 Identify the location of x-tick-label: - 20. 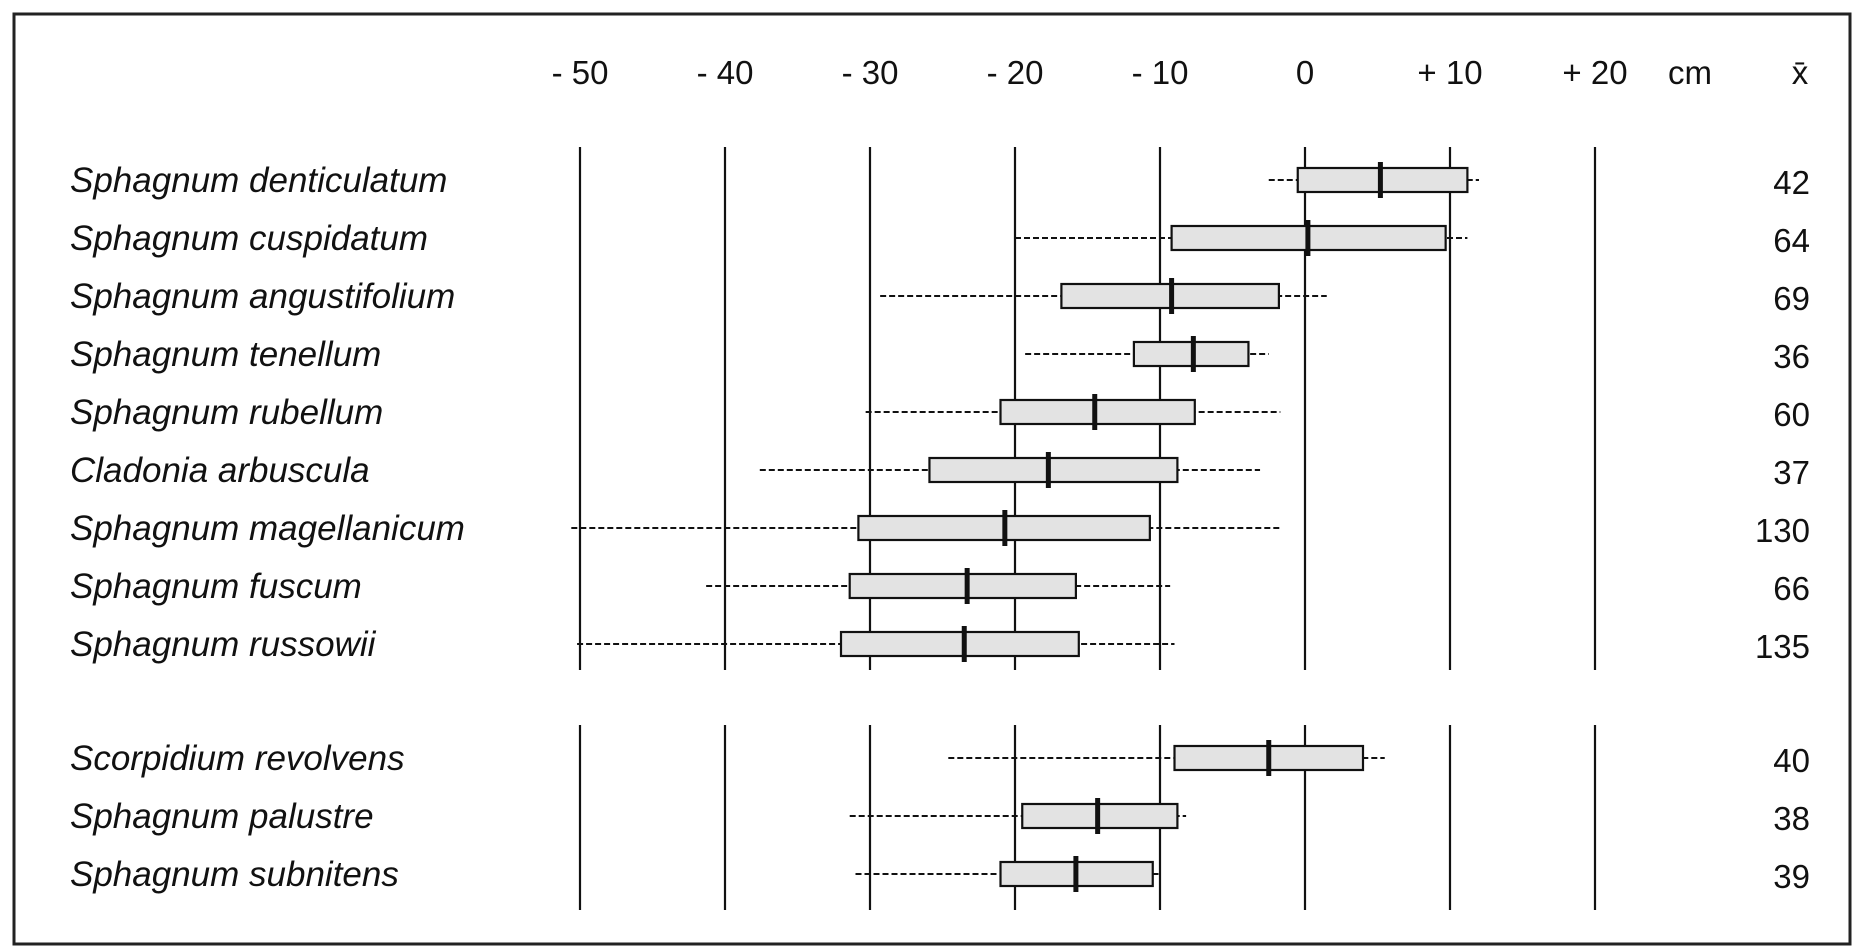
(1015, 72).